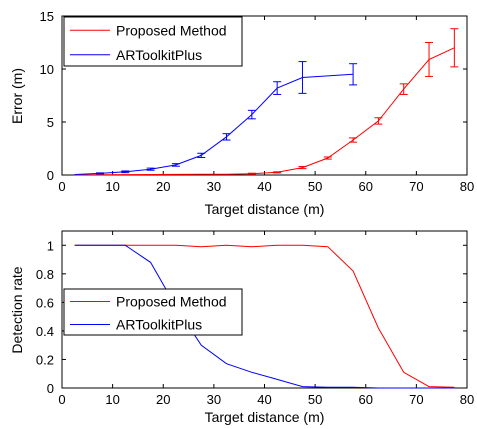 This screenshot has height=429, width=477. Describe the element at coordinates (17, 309) in the screenshot. I see `y-axis-title: Detection rate` at that location.